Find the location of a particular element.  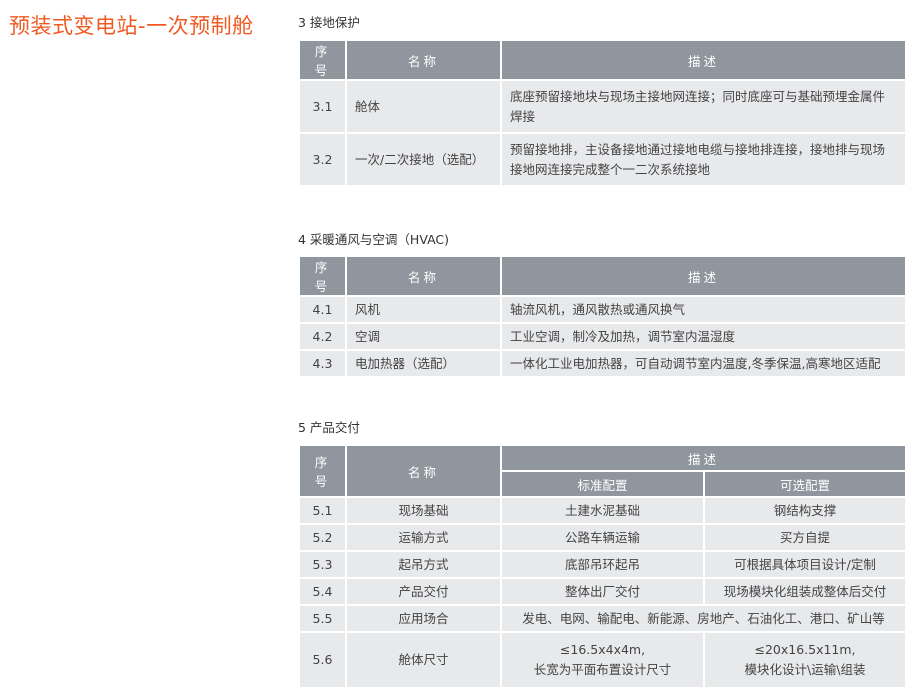

section-title-grounding: 3 接地保护 is located at coordinates (329, 22).